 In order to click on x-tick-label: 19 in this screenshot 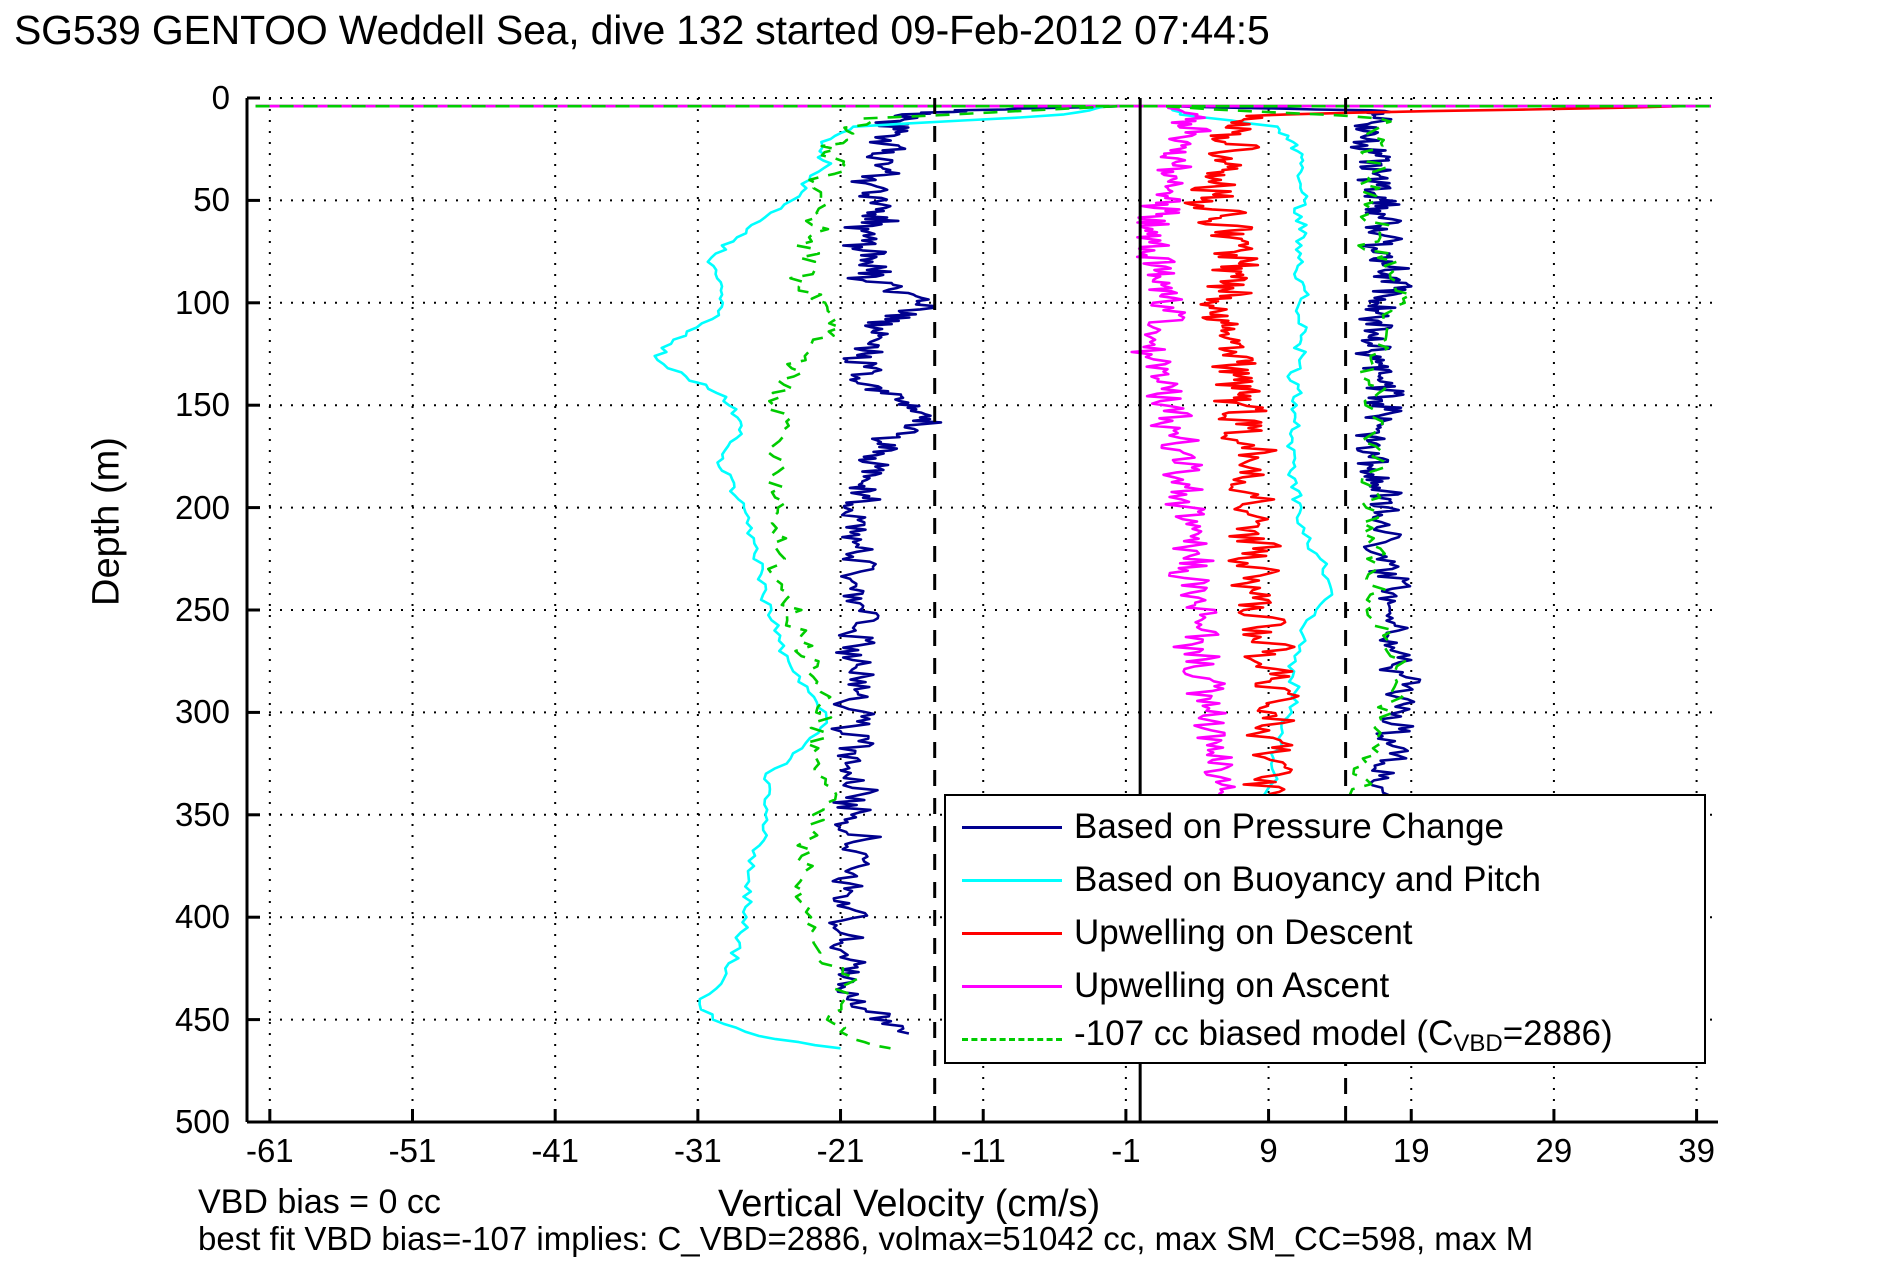, I will do `click(1411, 1150)`.